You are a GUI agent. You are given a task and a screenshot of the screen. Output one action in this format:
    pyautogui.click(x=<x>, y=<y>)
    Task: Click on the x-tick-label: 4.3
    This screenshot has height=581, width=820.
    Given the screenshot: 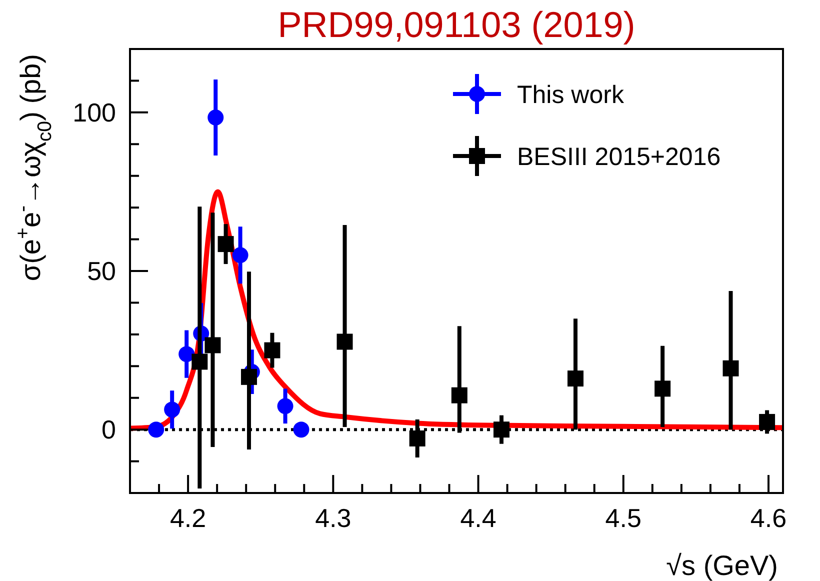 What is the action you would take?
    pyautogui.click(x=333, y=518)
    